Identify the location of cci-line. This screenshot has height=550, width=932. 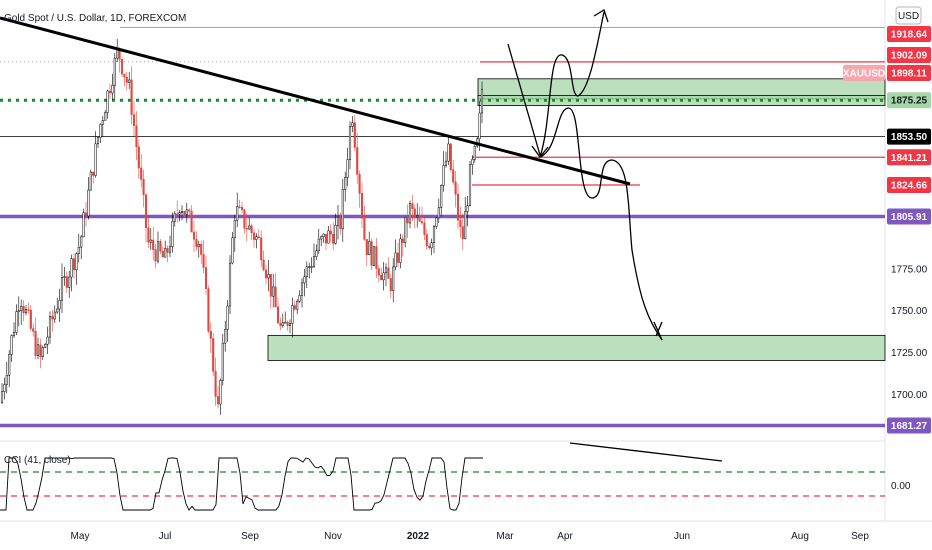
(241, 484).